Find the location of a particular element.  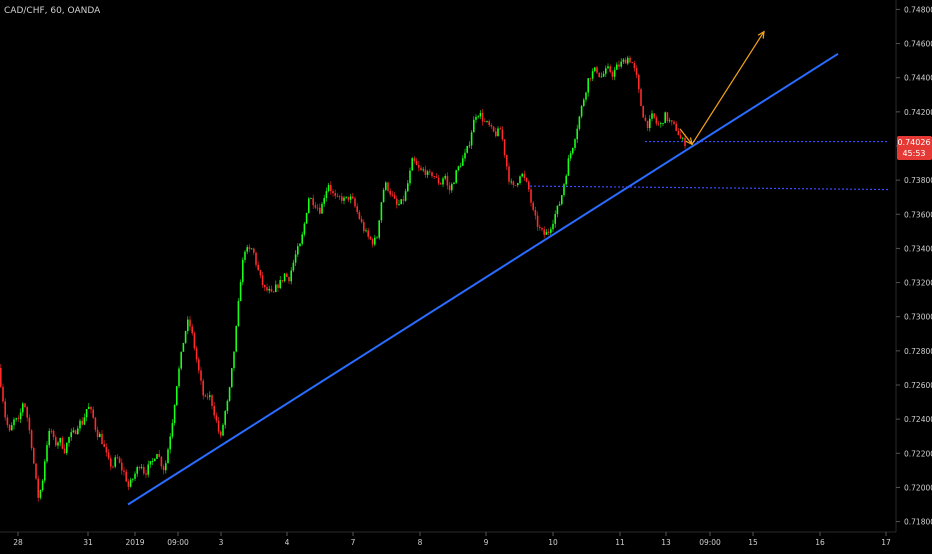

countdown-label: 45:53 is located at coordinates (913, 153).